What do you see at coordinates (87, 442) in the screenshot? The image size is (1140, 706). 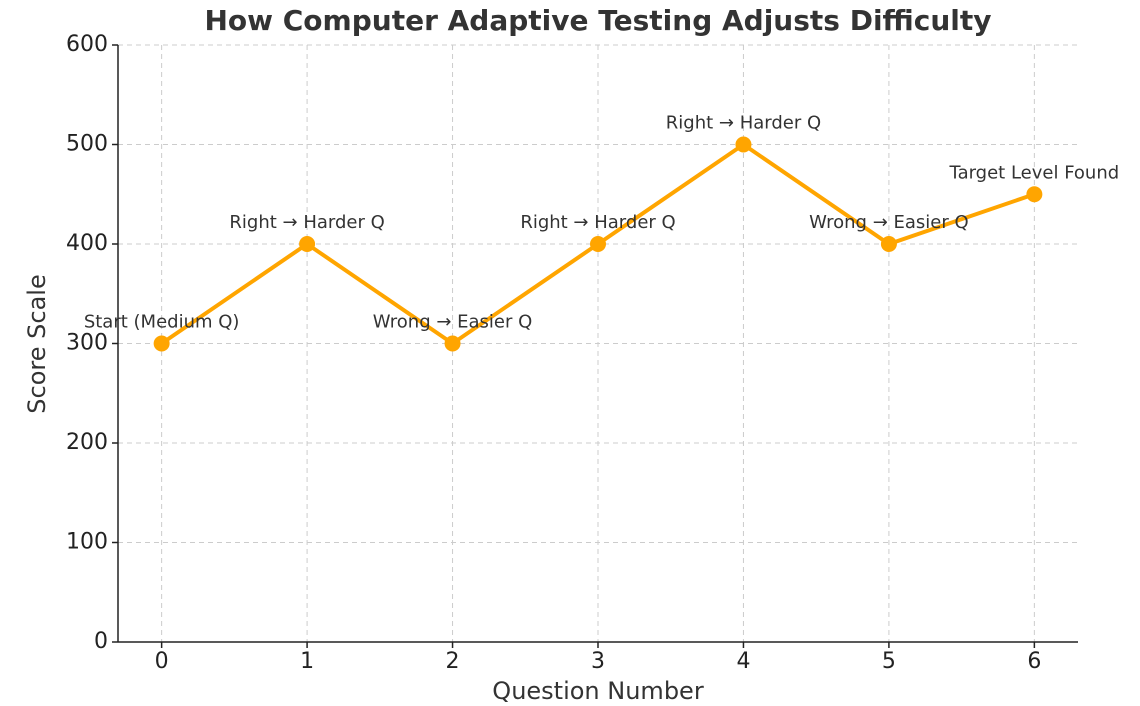 I see `y-tick-label: 200` at bounding box center [87, 442].